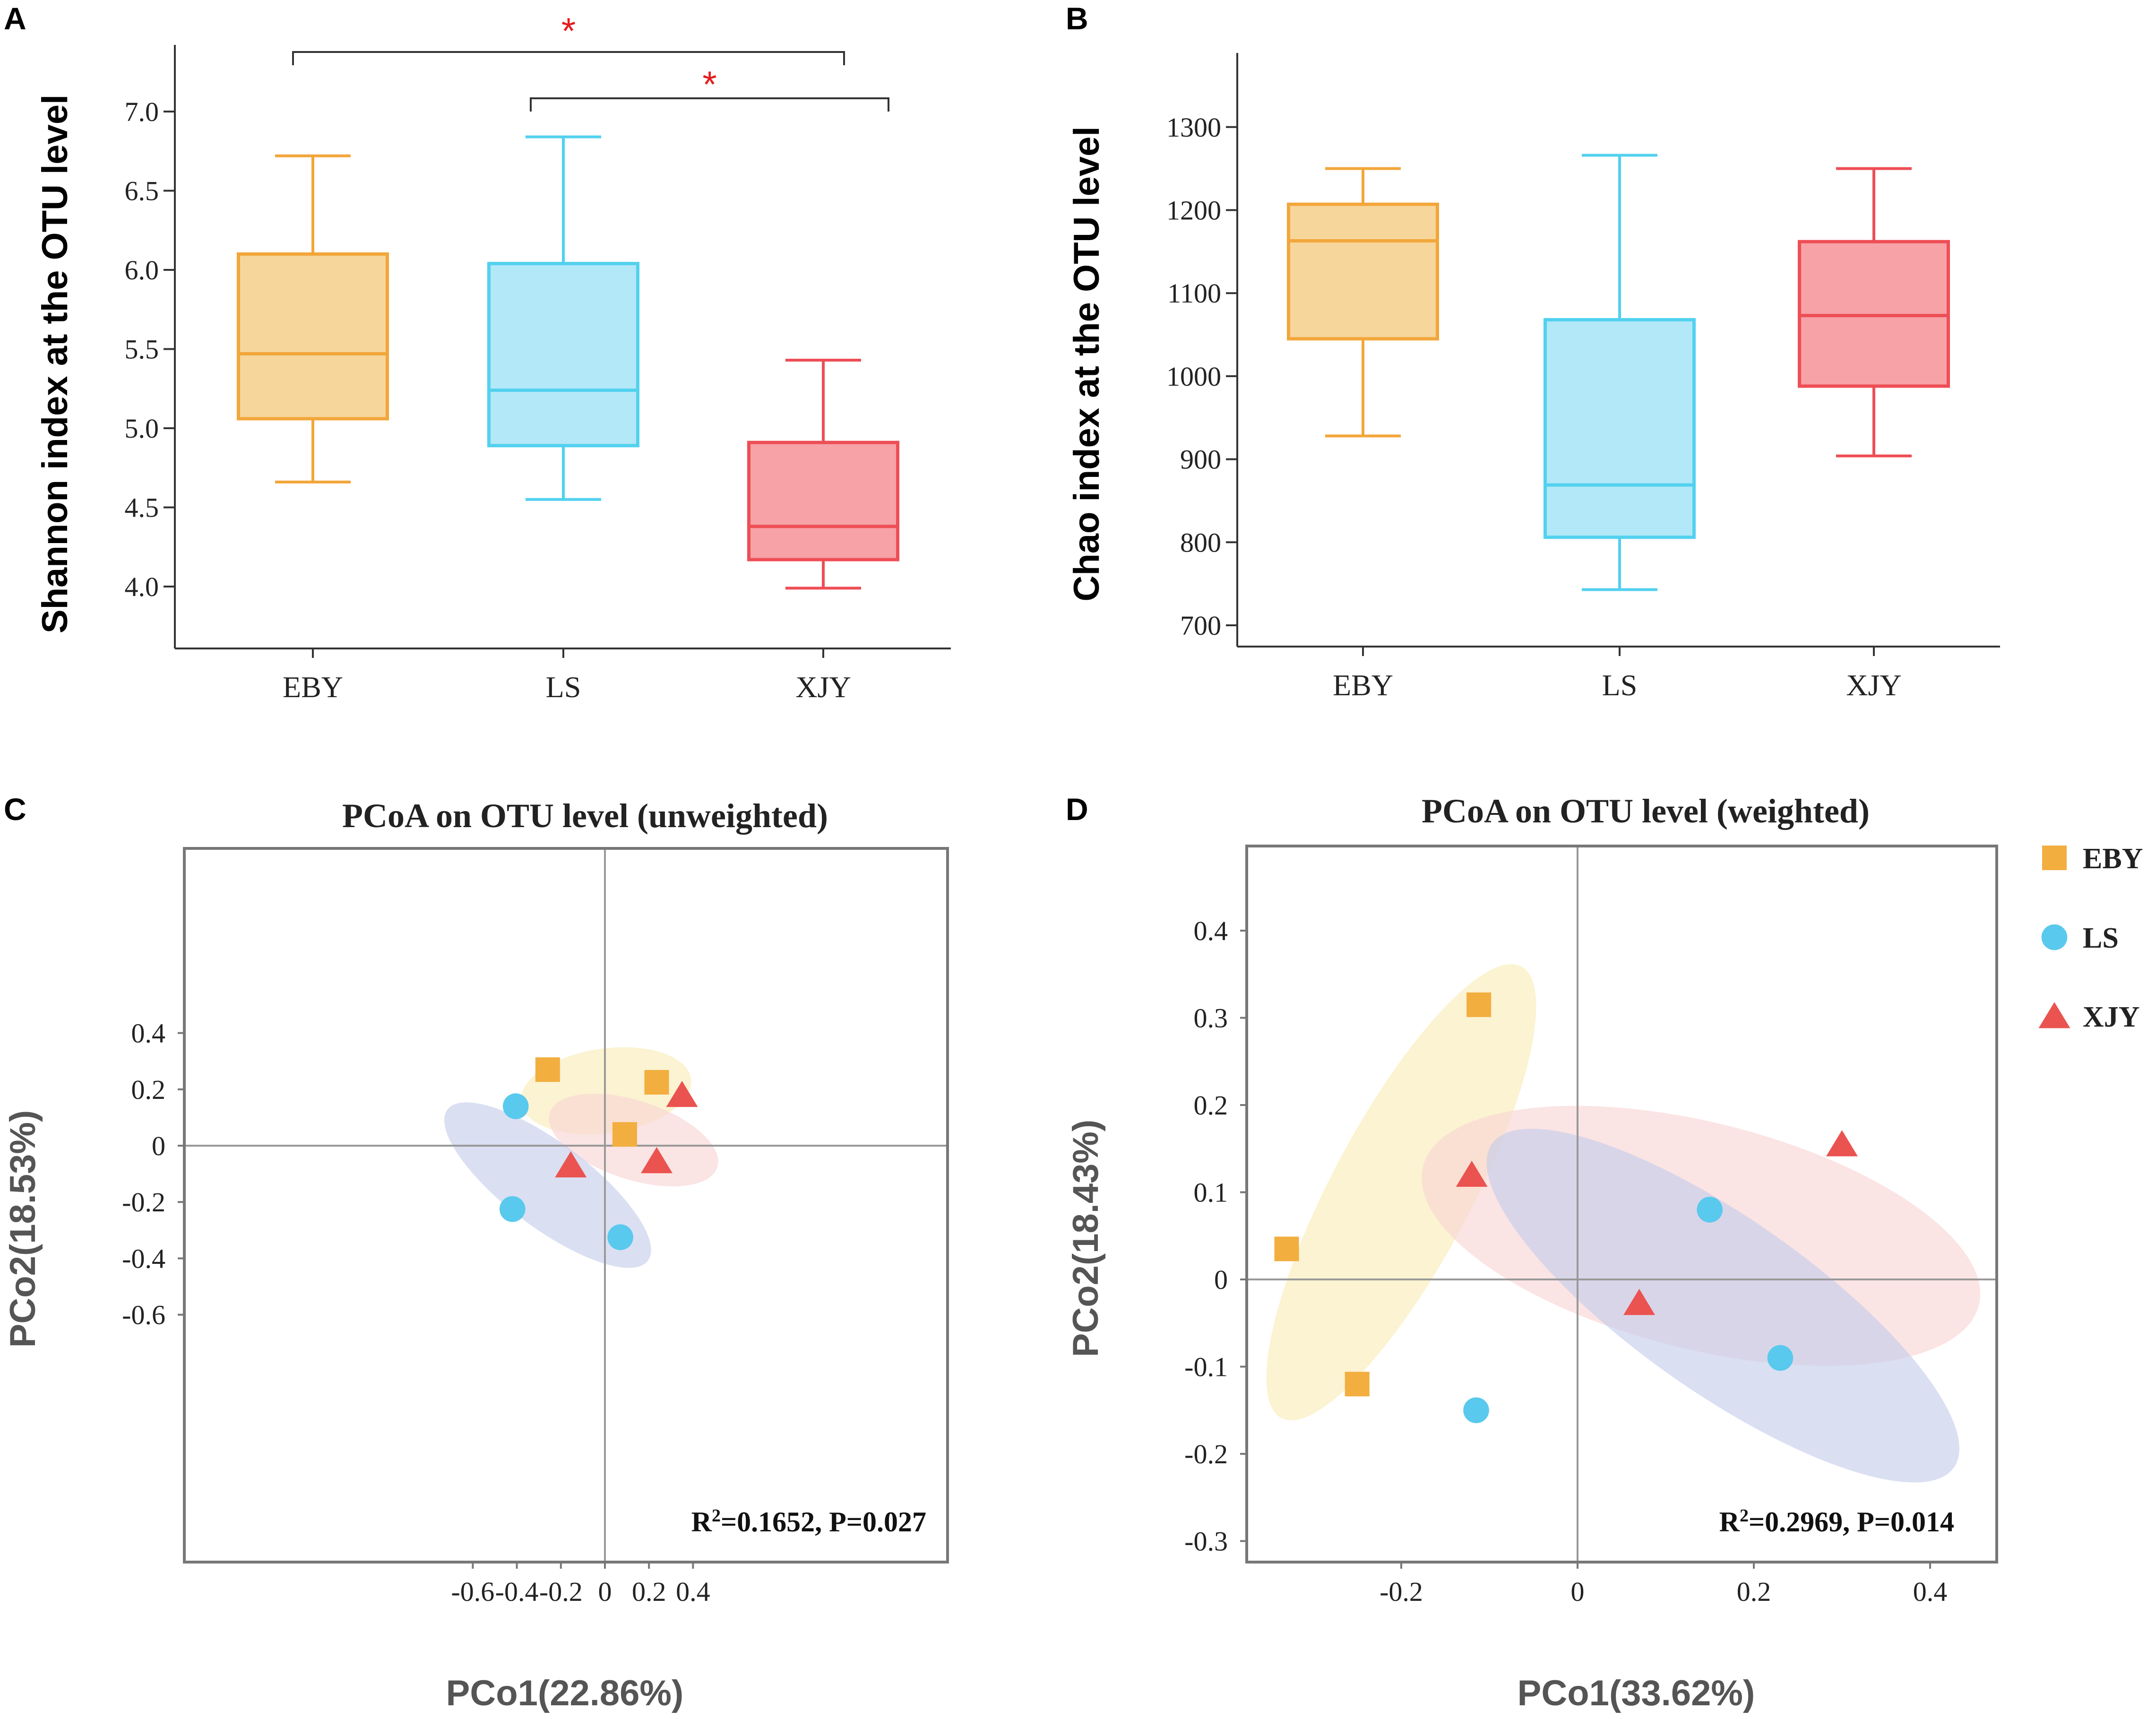 The height and width of the screenshot is (1719, 2156). What do you see at coordinates (517, 1591) in the screenshot?
I see `x-tick-label: -0.4` at bounding box center [517, 1591].